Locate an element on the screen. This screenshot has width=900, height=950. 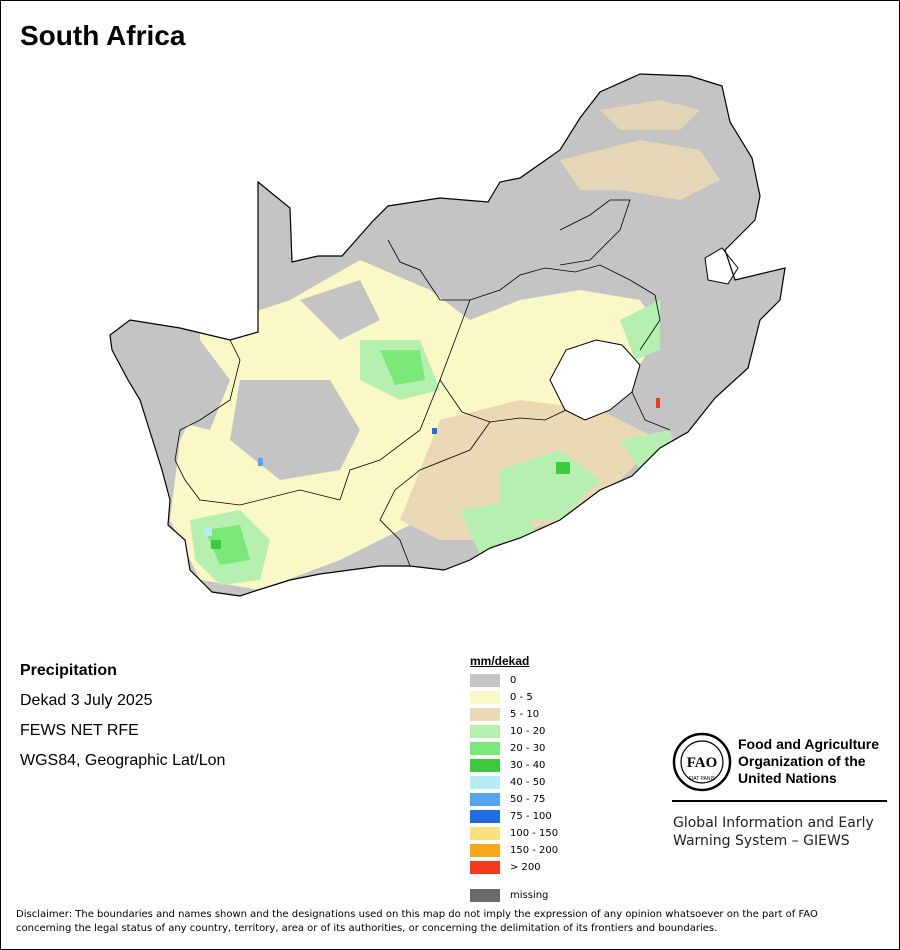
legend-label: 30 - 40 is located at coordinates (528, 765).